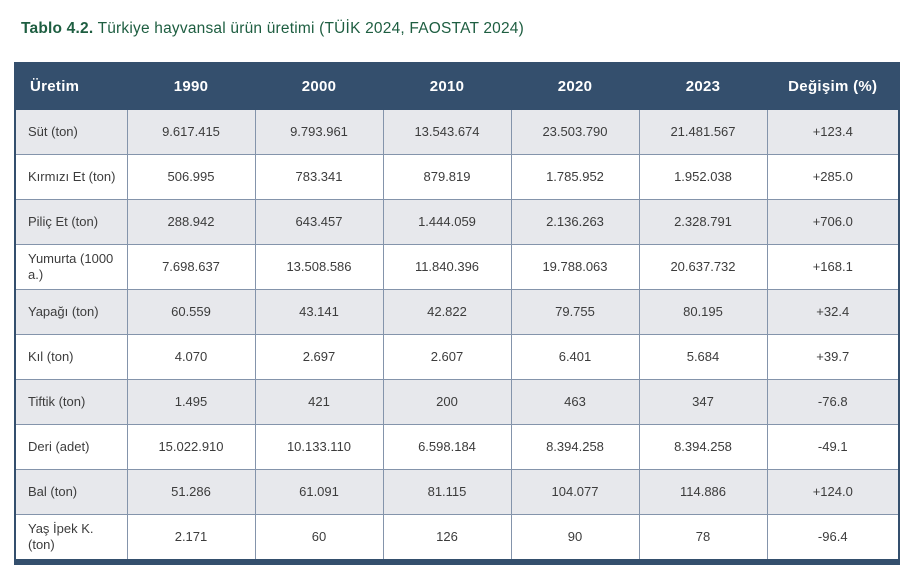 The height and width of the screenshot is (565, 912). What do you see at coordinates (575, 132) in the screenshot?
I see `cell: 23.503.790` at bounding box center [575, 132].